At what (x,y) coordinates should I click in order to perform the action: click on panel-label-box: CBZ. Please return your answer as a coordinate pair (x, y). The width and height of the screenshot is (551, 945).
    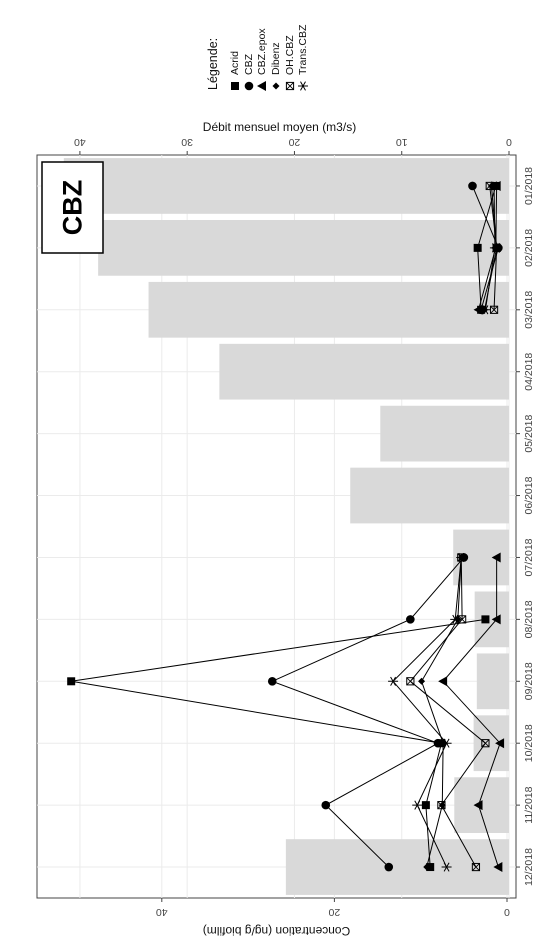
    Looking at the image, I should click on (72, 207).